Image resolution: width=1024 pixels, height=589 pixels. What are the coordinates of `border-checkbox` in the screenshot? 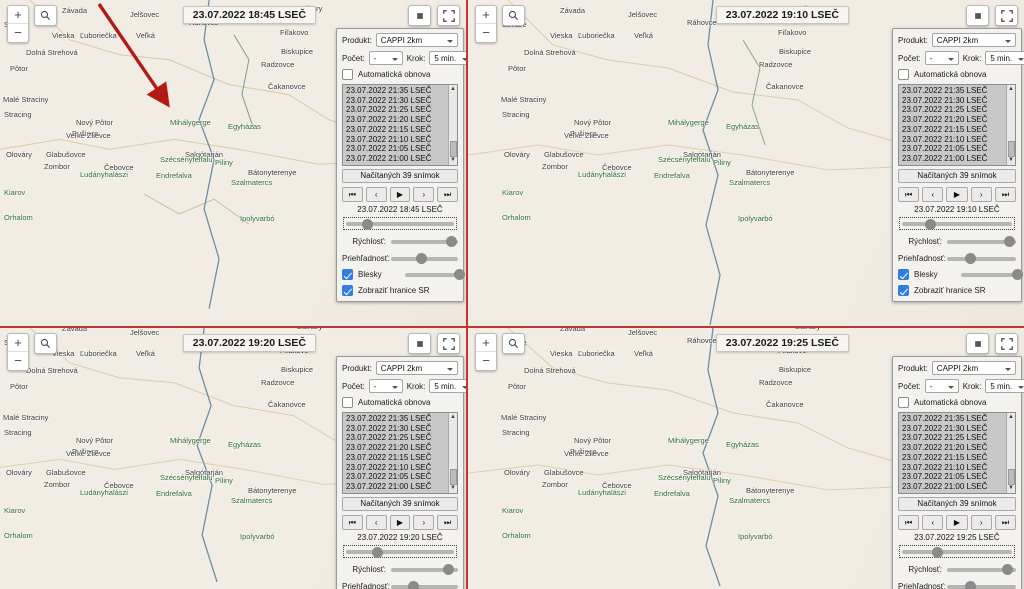 It's located at (903, 290).